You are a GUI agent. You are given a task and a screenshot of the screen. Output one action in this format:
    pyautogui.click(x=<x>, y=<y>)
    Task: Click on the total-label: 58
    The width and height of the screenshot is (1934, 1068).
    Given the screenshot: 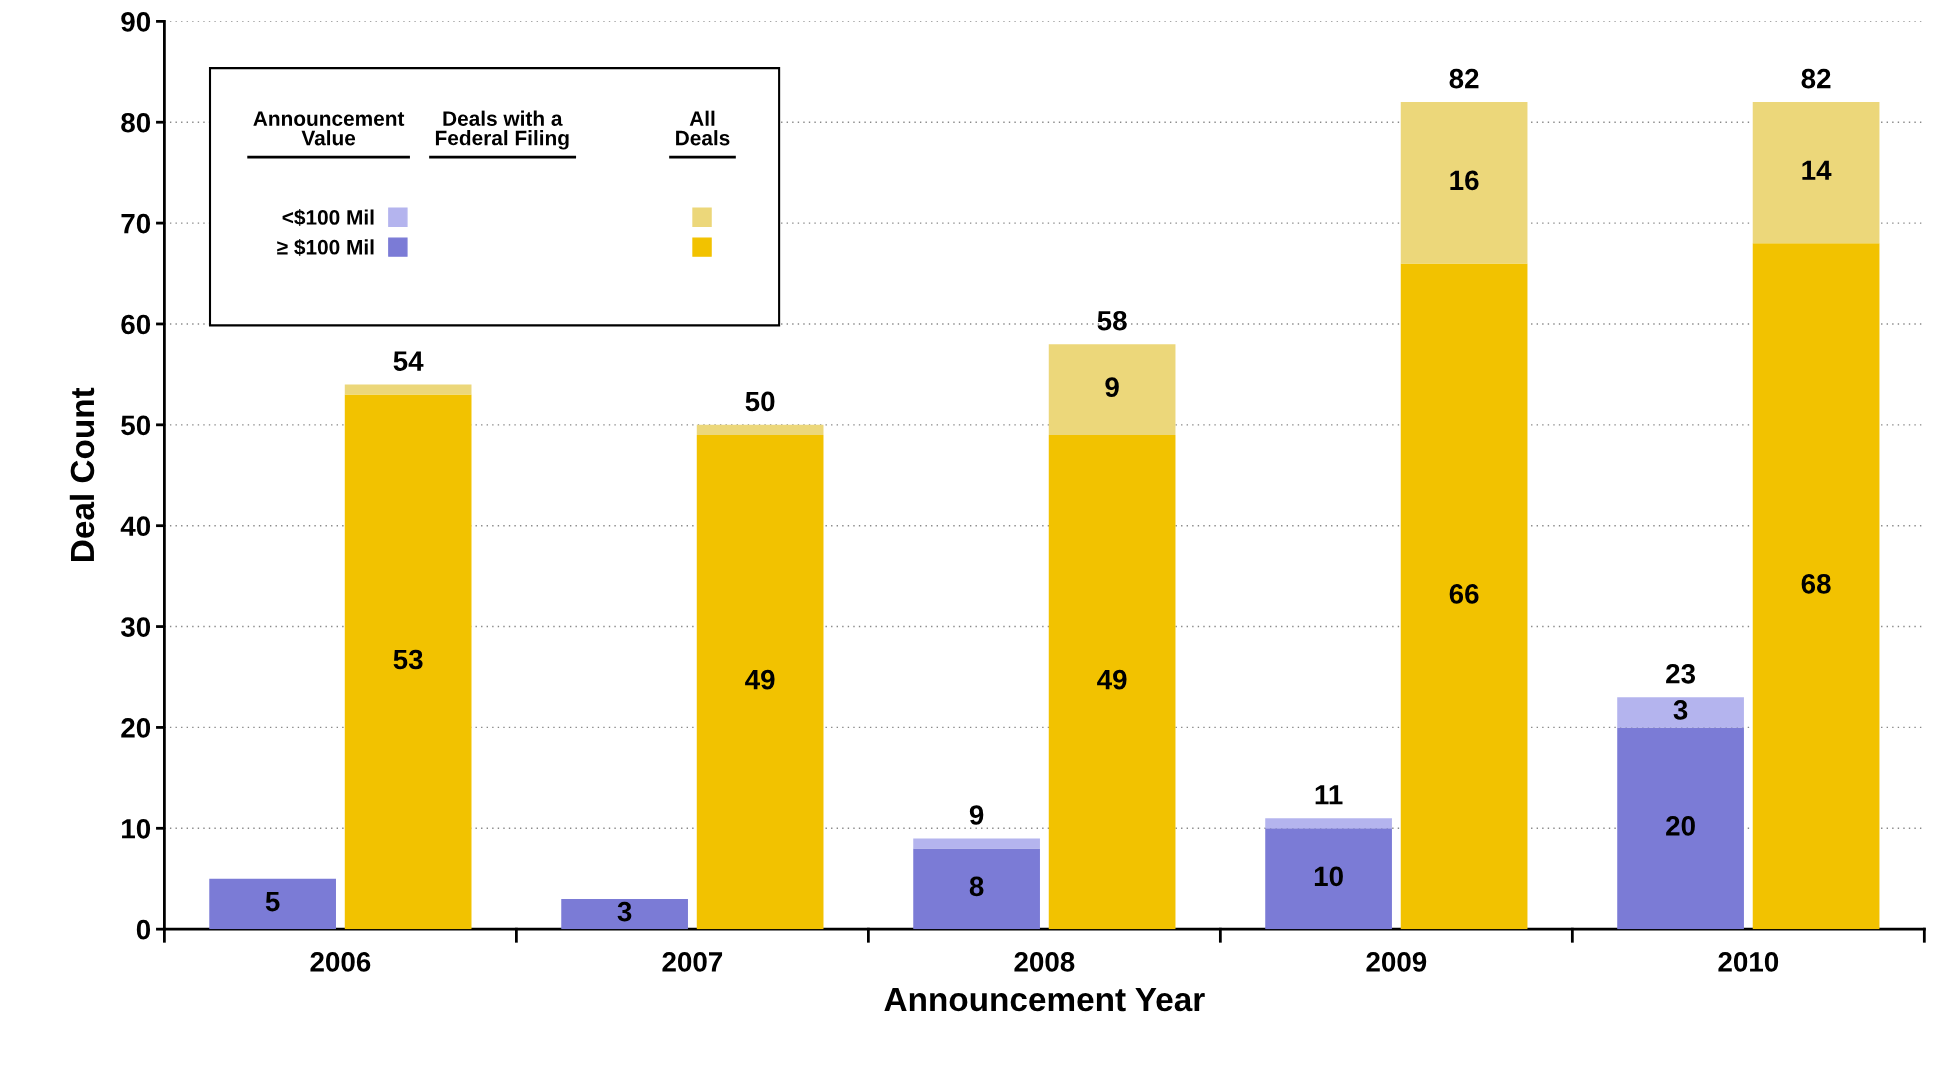 What is the action you would take?
    pyautogui.click(x=1112, y=320)
    